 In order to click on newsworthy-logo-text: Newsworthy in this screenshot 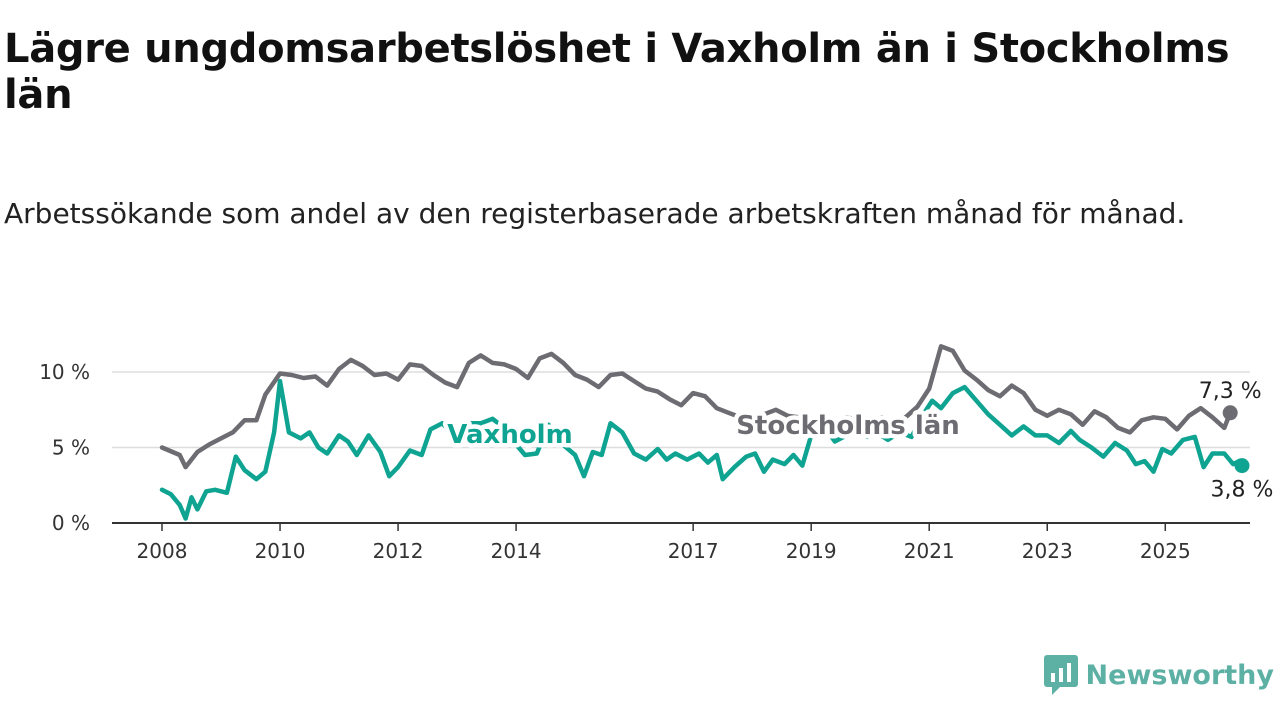, I will do `click(1179, 675)`.